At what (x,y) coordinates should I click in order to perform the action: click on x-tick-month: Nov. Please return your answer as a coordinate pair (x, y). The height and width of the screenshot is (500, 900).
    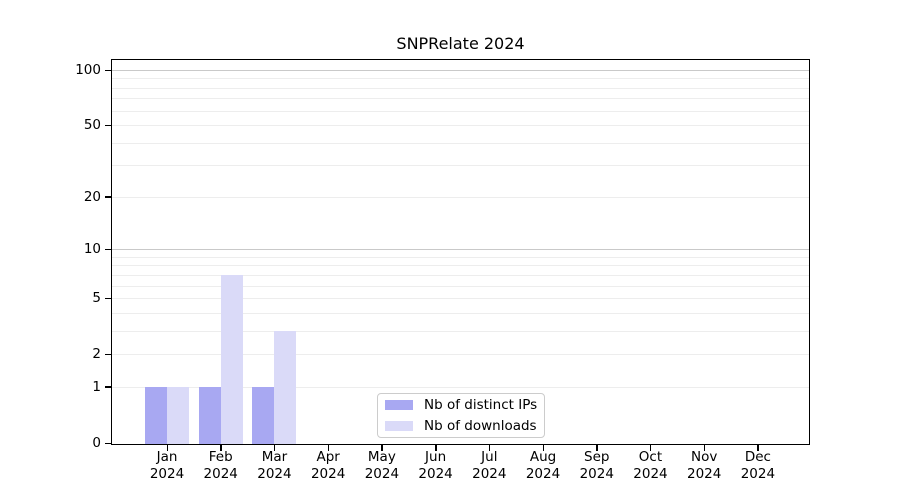
    Looking at the image, I should click on (704, 457).